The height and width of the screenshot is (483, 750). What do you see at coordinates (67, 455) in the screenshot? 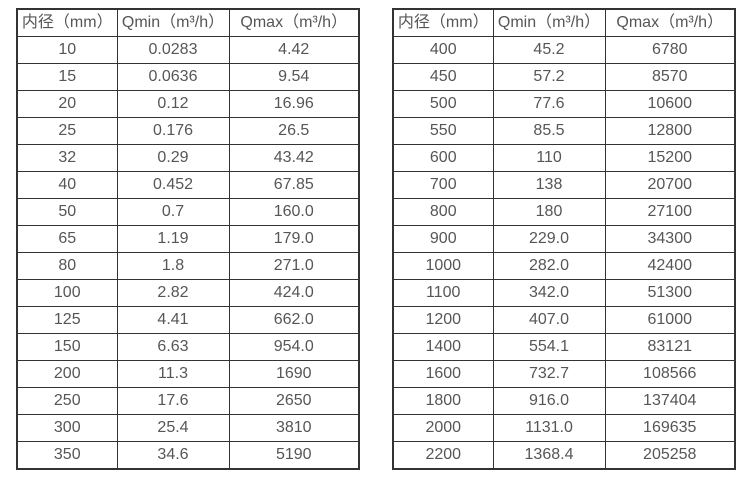
I see `diameter-cell: 350` at bounding box center [67, 455].